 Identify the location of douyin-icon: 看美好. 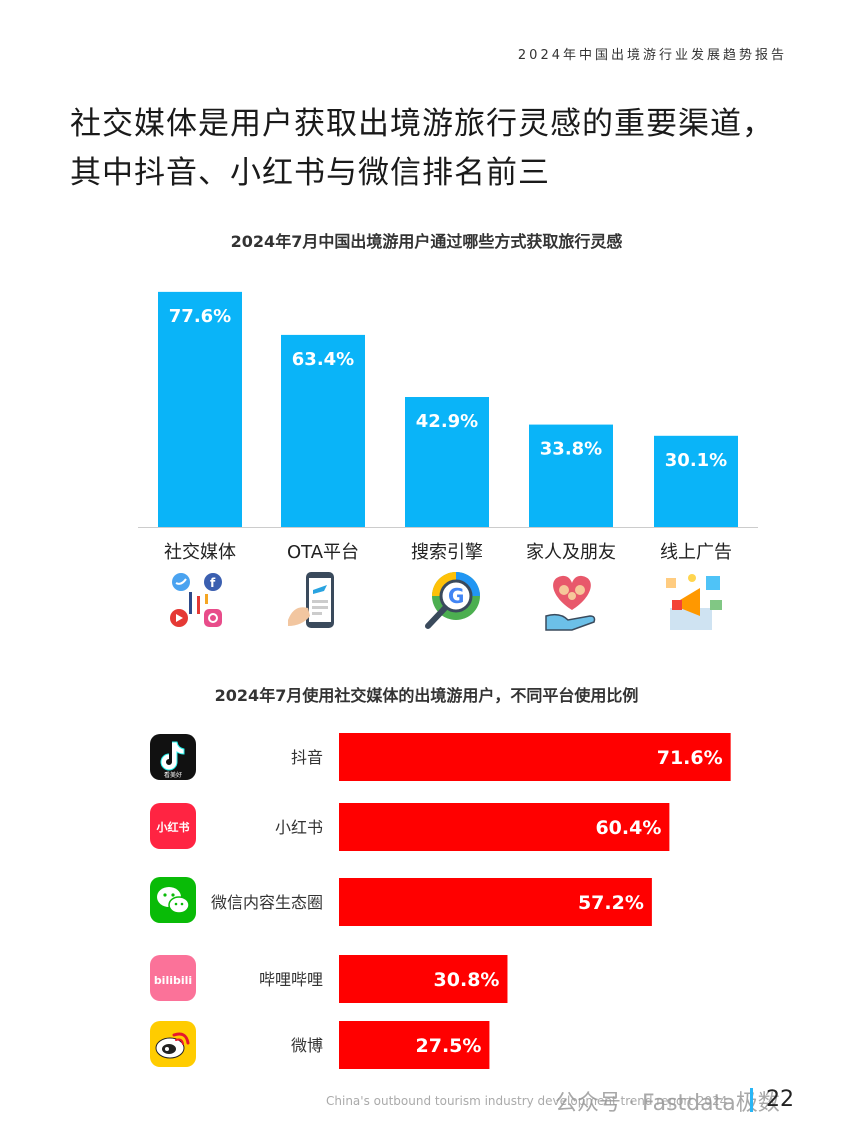
(173, 757).